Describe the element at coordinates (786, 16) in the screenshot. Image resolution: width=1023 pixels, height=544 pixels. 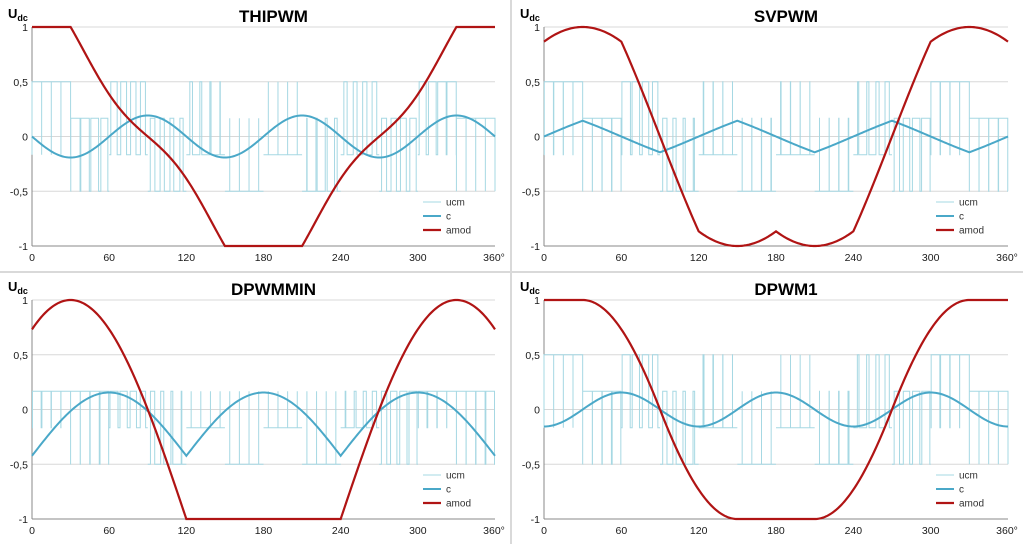
I see `chart-title: SVPWM` at that location.